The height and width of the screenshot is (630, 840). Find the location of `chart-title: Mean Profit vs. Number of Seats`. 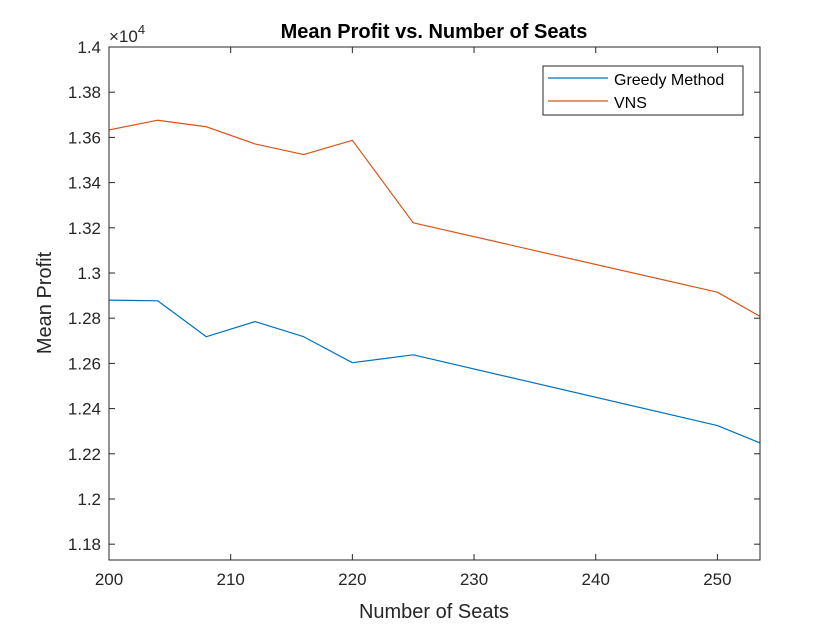

chart-title: Mean Profit vs. Number of Seats is located at coordinates (434, 32).